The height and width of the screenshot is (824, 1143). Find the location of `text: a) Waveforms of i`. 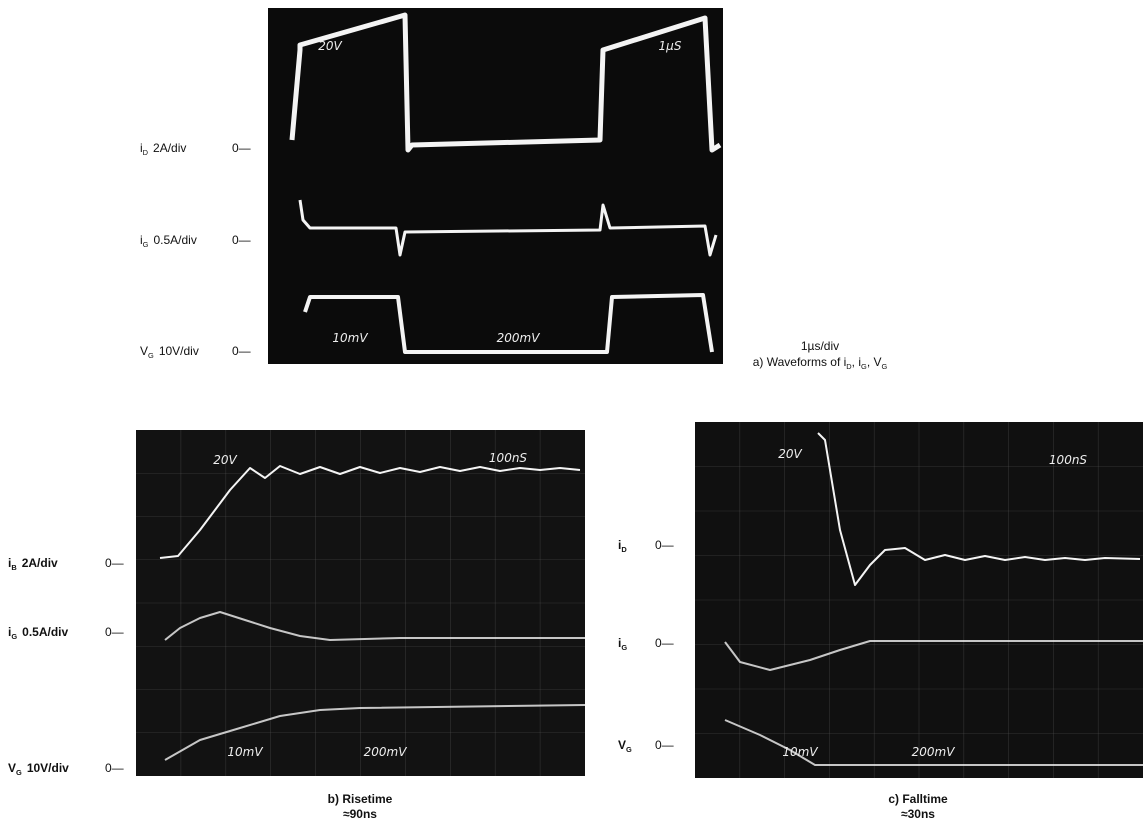

text: a) Waveforms of i is located at coordinates (800, 362).